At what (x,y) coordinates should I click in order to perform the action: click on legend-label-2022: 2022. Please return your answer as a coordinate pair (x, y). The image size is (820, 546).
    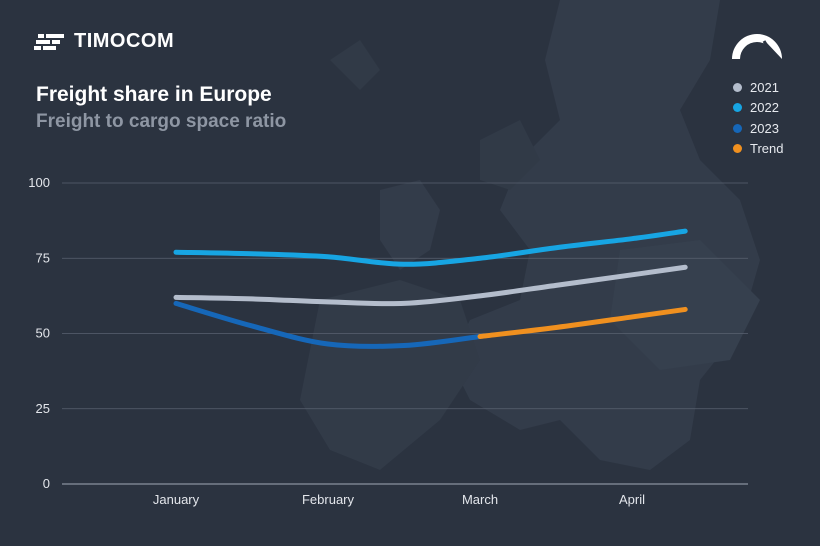
    Looking at the image, I should click on (764, 108).